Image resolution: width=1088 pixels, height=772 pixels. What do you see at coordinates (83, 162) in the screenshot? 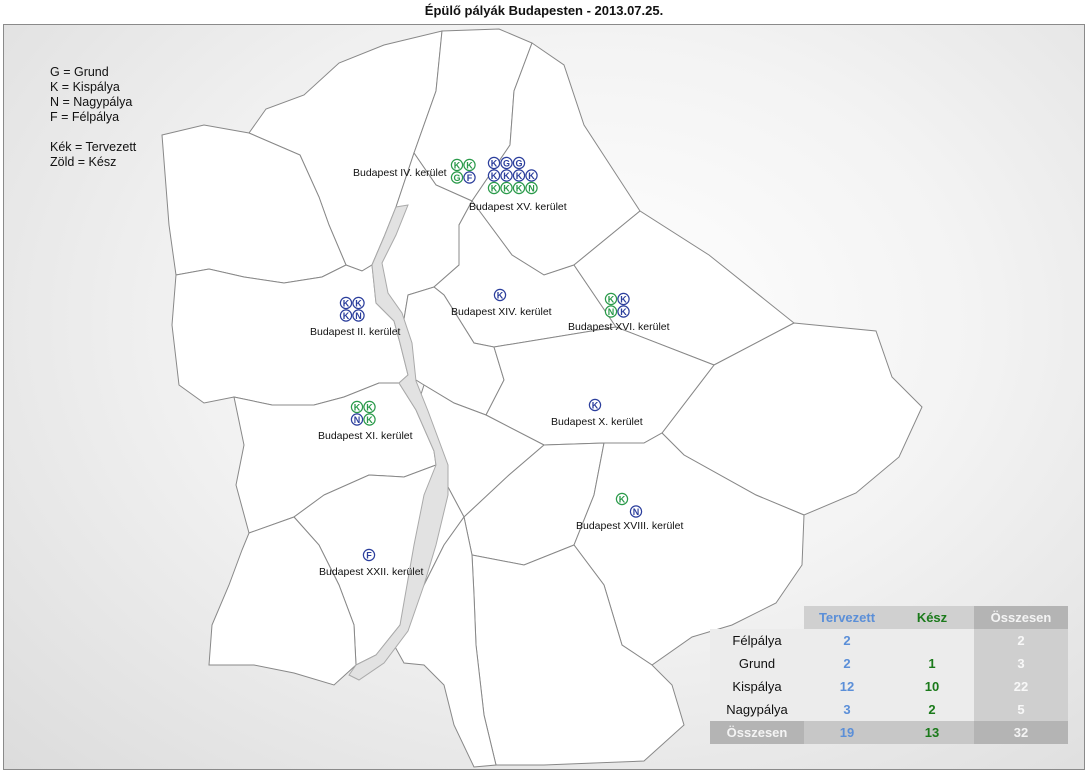
I see `legend-line: Zöld = Kész` at bounding box center [83, 162].